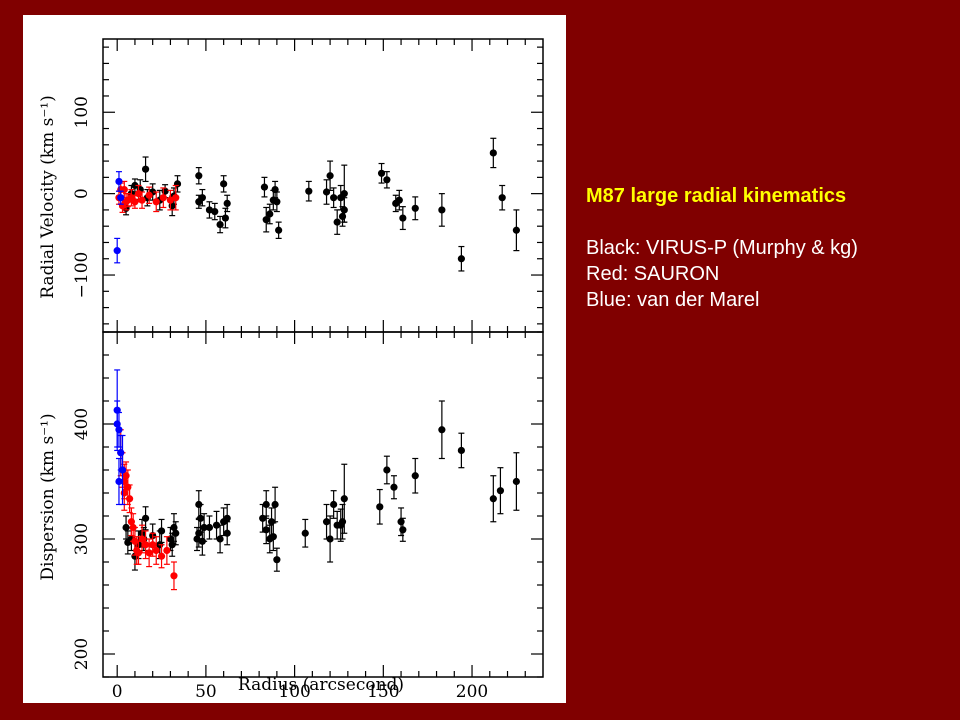  Describe the element at coordinates (82, 193) in the screenshot. I see `y-tick-label: 0` at that location.